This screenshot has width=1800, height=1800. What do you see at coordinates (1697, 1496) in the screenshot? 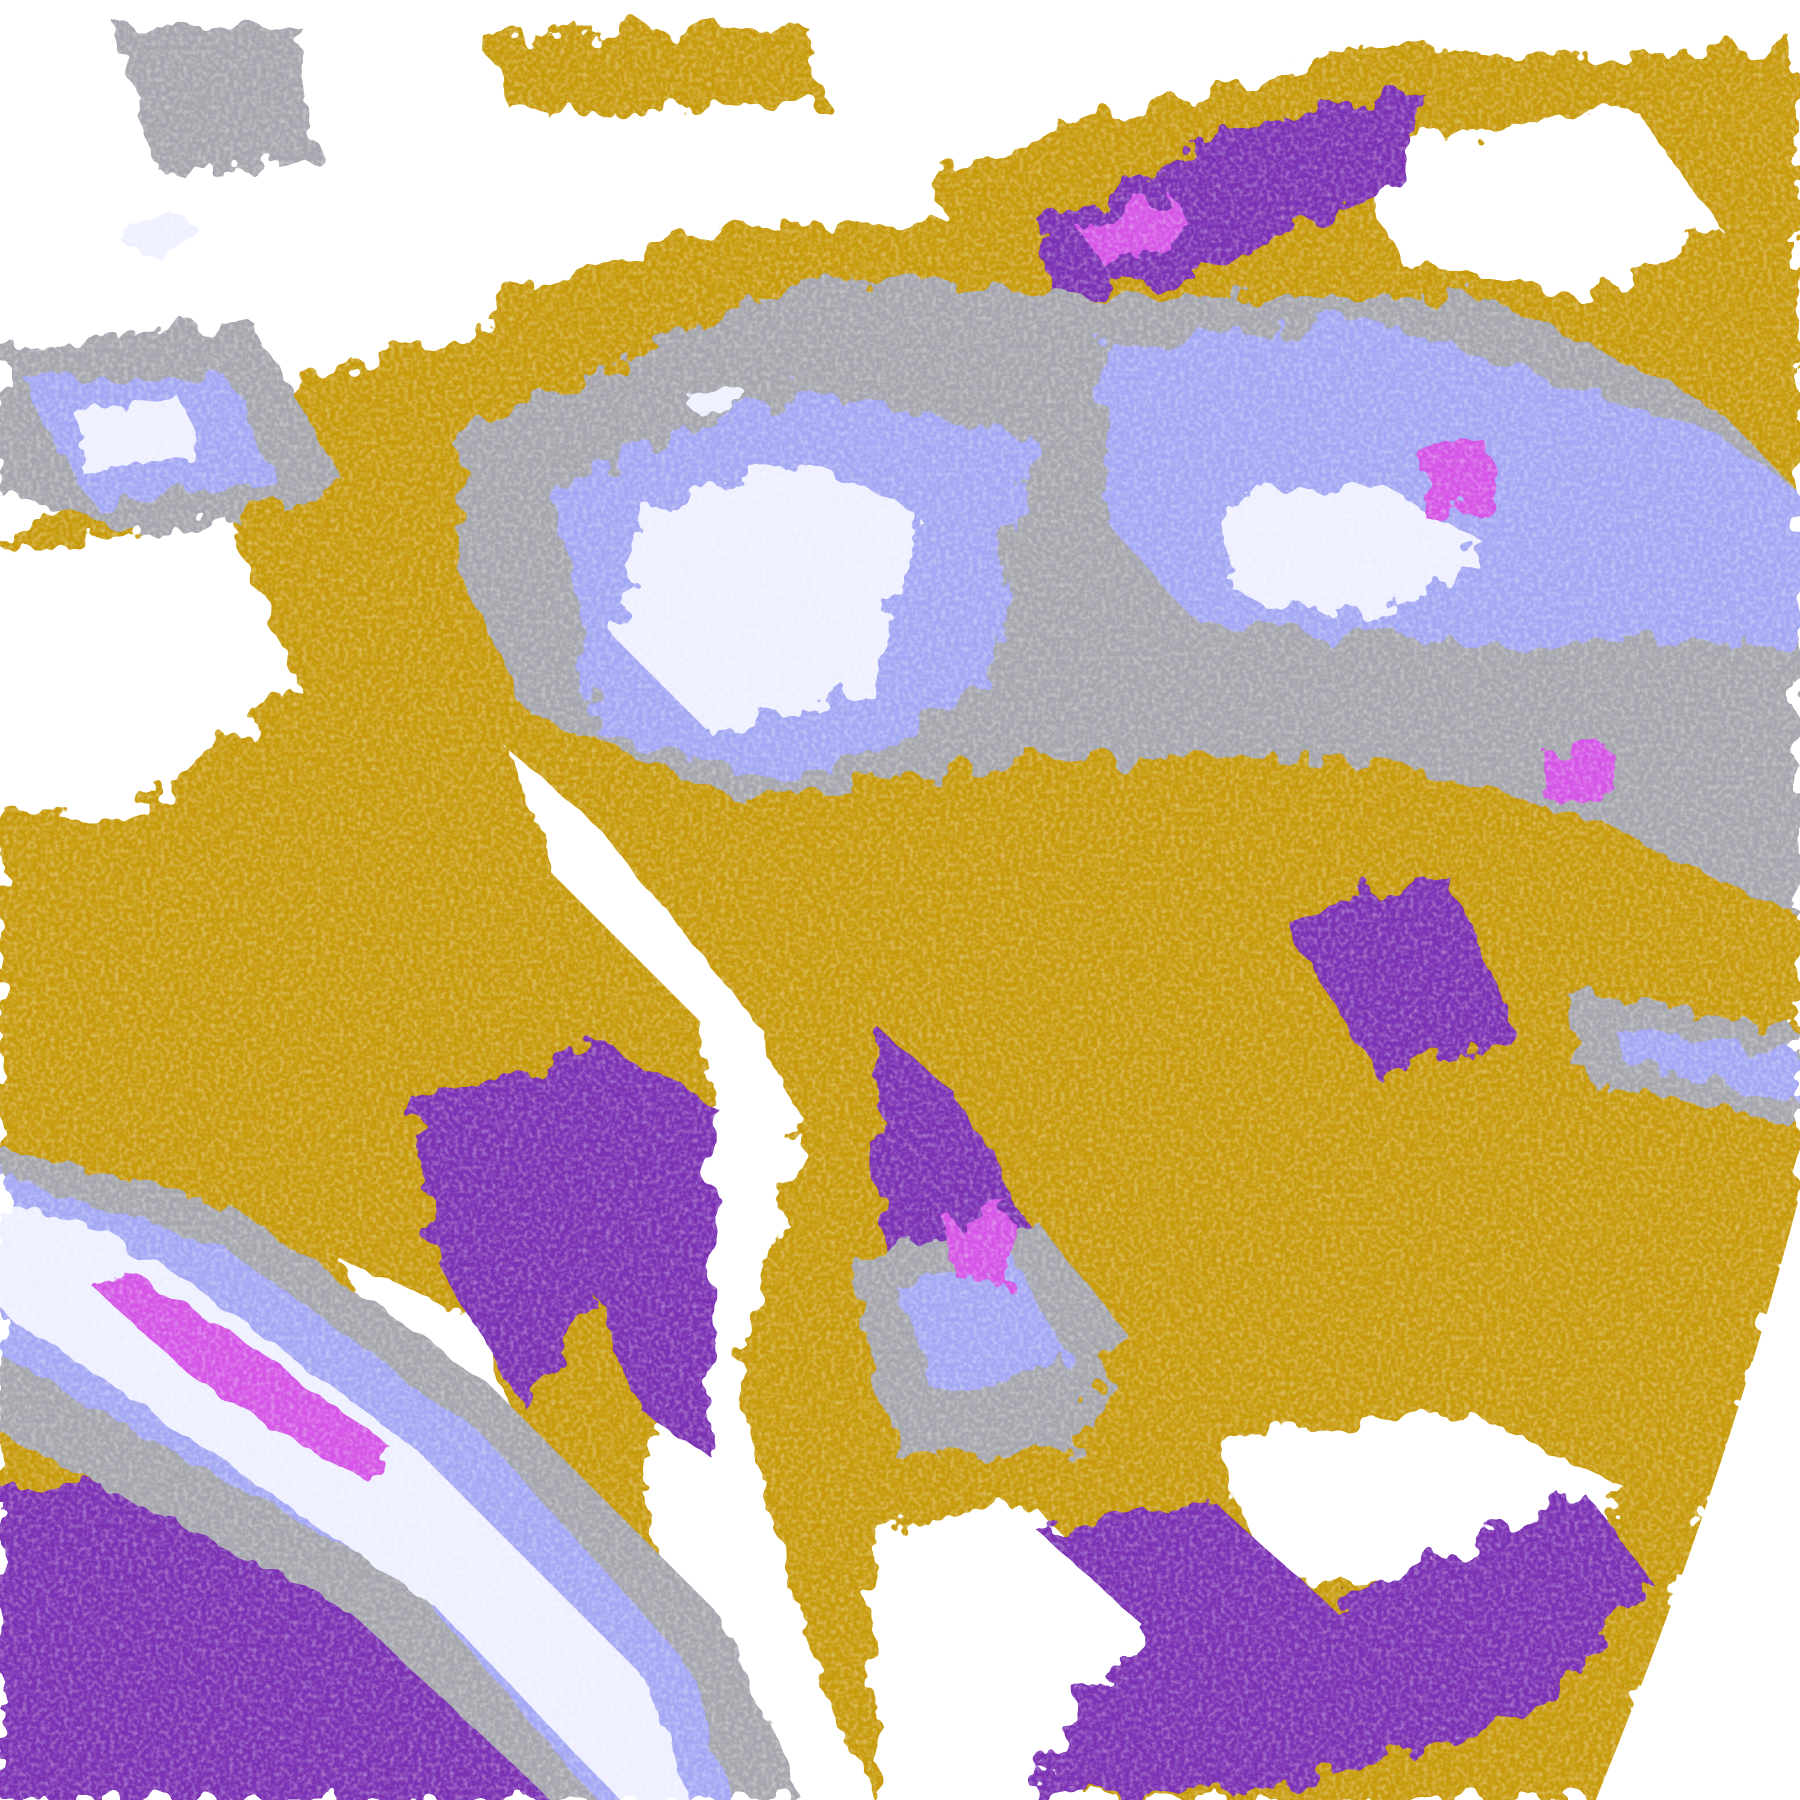
I see `earth-limb-space` at bounding box center [1697, 1496].